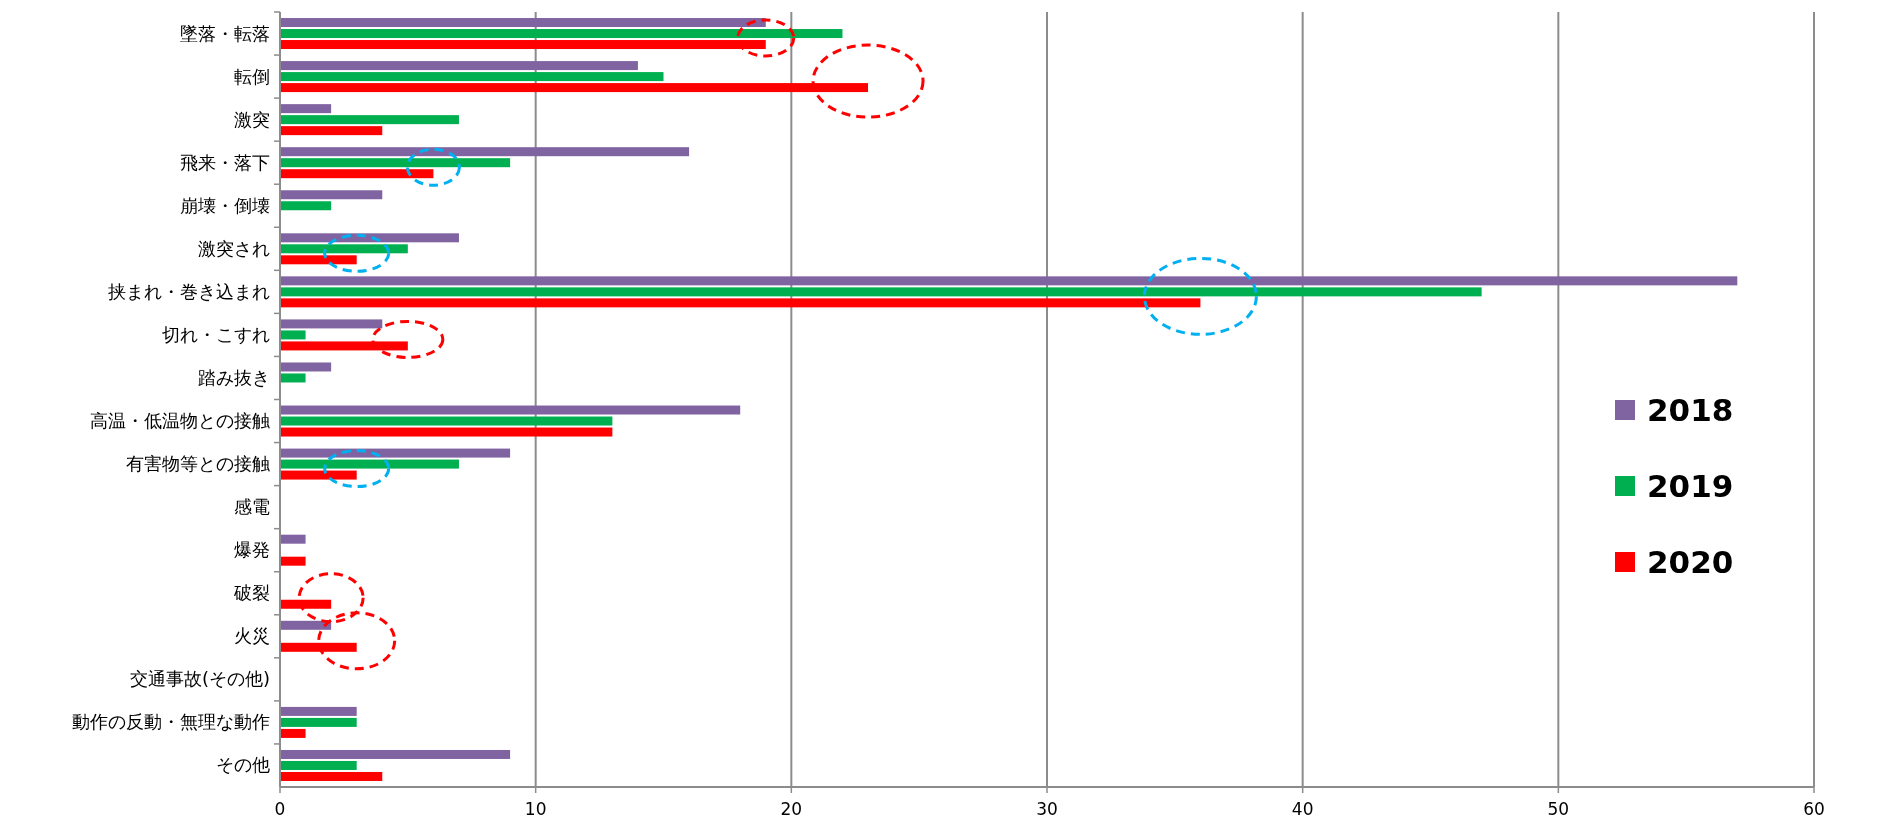  What do you see at coordinates (189, 291) in the screenshot?
I see `y-tick-label: 挟まれ・巻き込まれ` at bounding box center [189, 291].